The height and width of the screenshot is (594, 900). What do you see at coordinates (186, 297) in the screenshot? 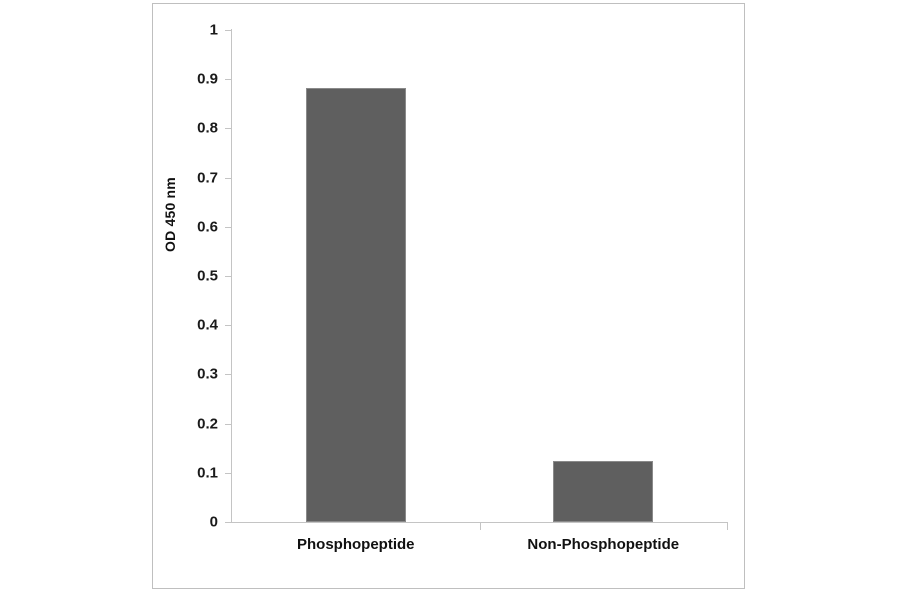
I see `y-axis-tick-labels: 0 0.1 0.2 0.3 0.4 0.5 0.6 0.7 0.8 0.9 1` at bounding box center [186, 297].